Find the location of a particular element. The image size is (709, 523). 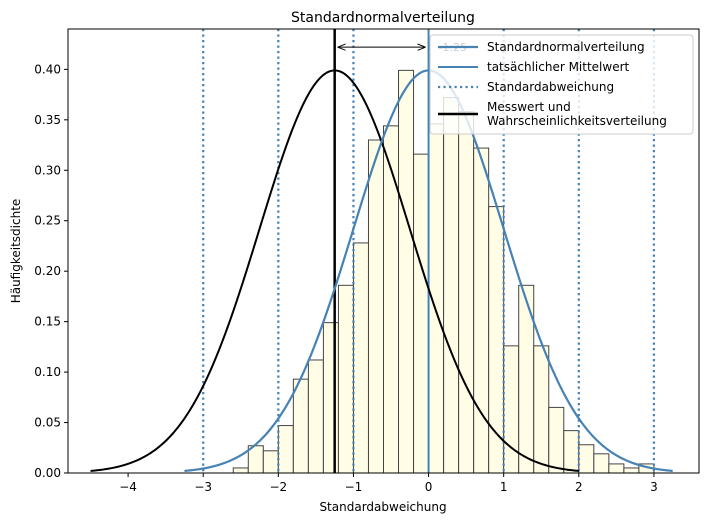

x-axis: −4 −3 −2 −1 0 1 2 3 is located at coordinates (388, 483).